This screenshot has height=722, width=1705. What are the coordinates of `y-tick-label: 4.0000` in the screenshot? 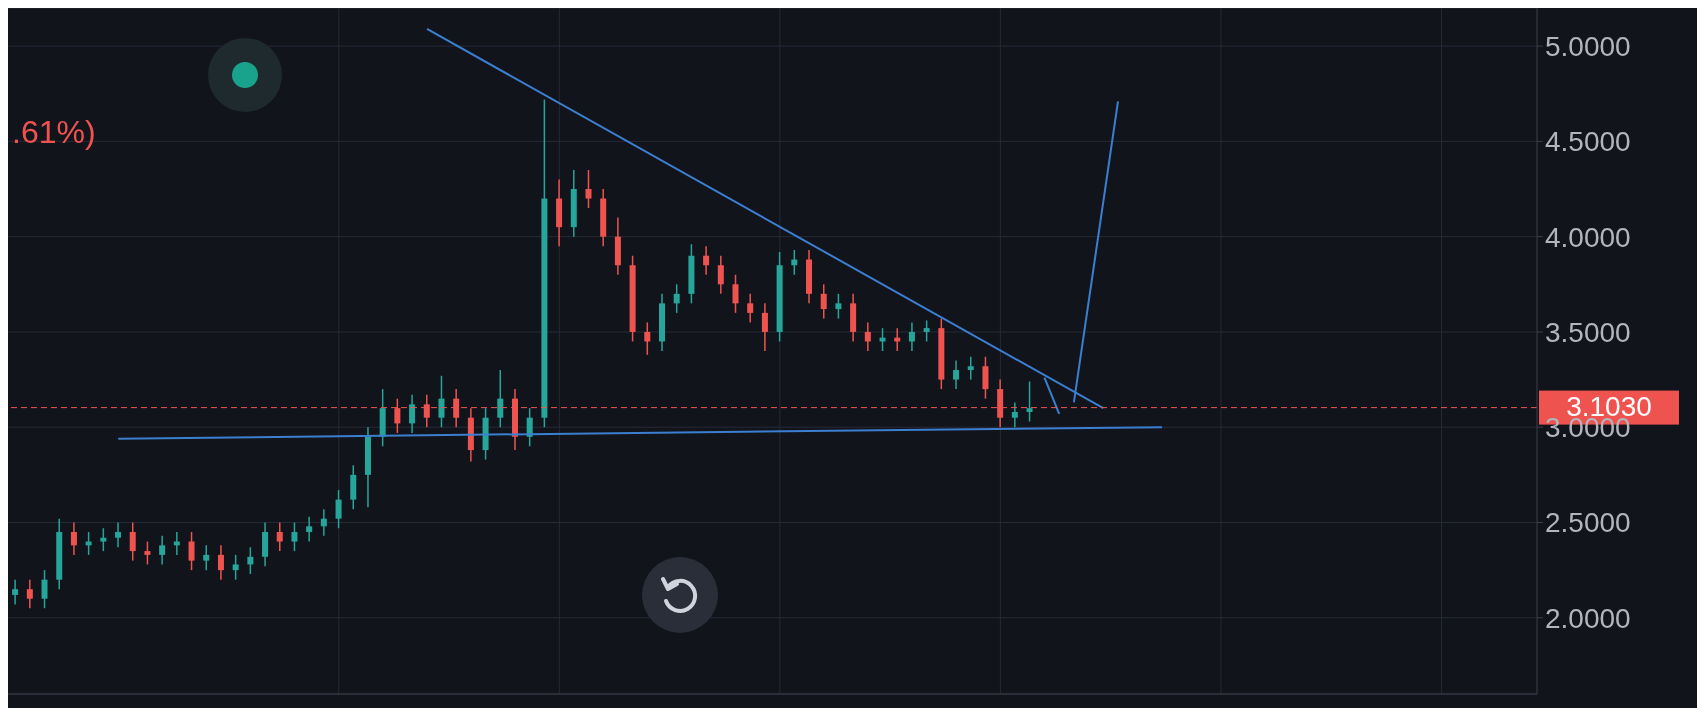 It's located at (1588, 237).